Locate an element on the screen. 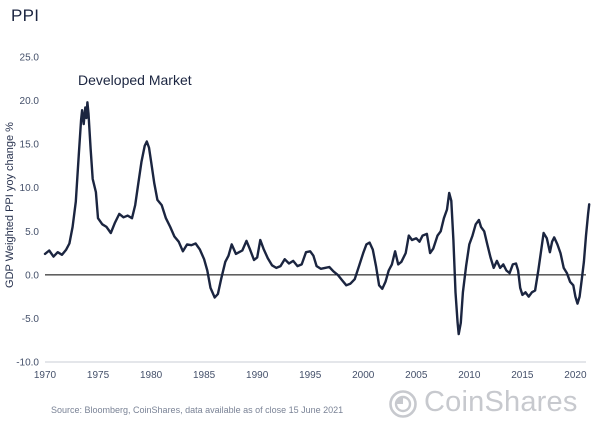  page-title: PPI is located at coordinates (25, 15).